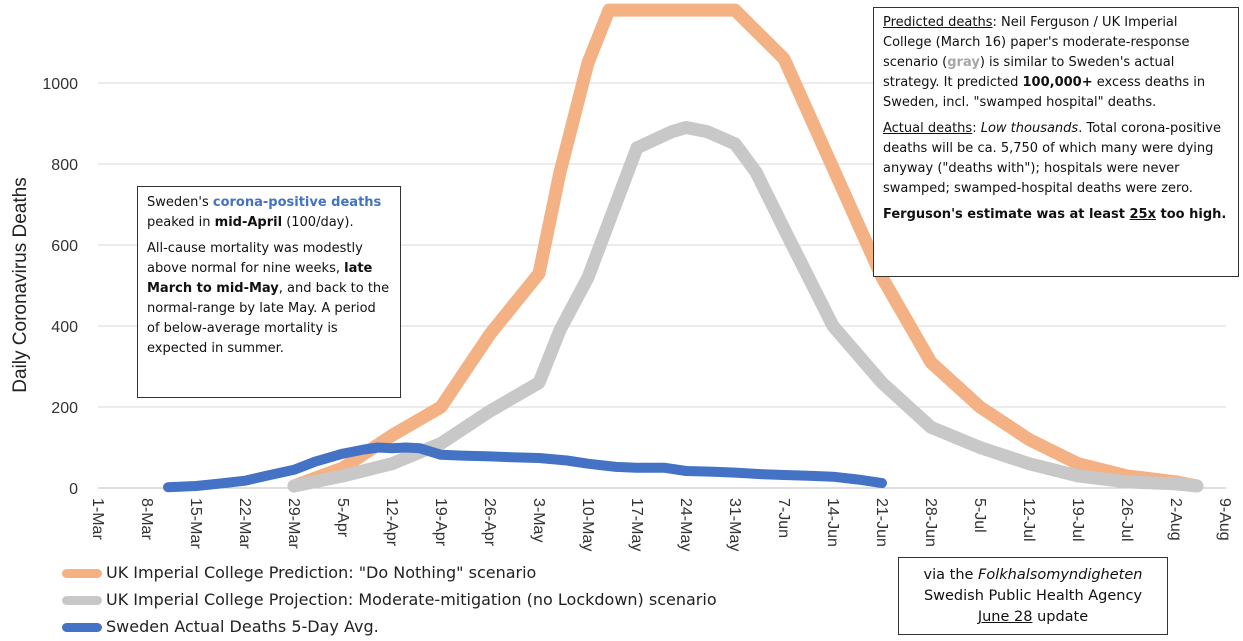 This screenshot has height=641, width=1243. Describe the element at coordinates (64, 327) in the screenshot. I see `y-tick-label: 400` at that location.